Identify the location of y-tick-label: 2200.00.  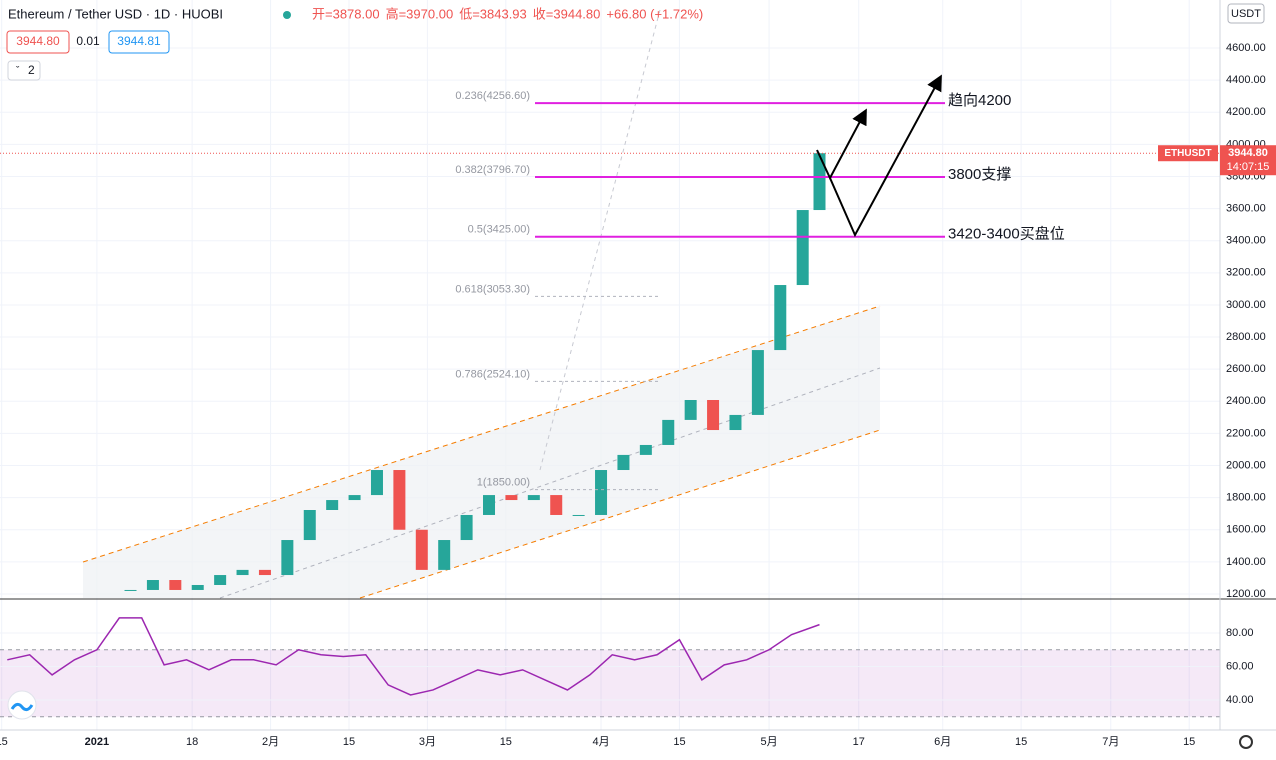
(1246, 433).